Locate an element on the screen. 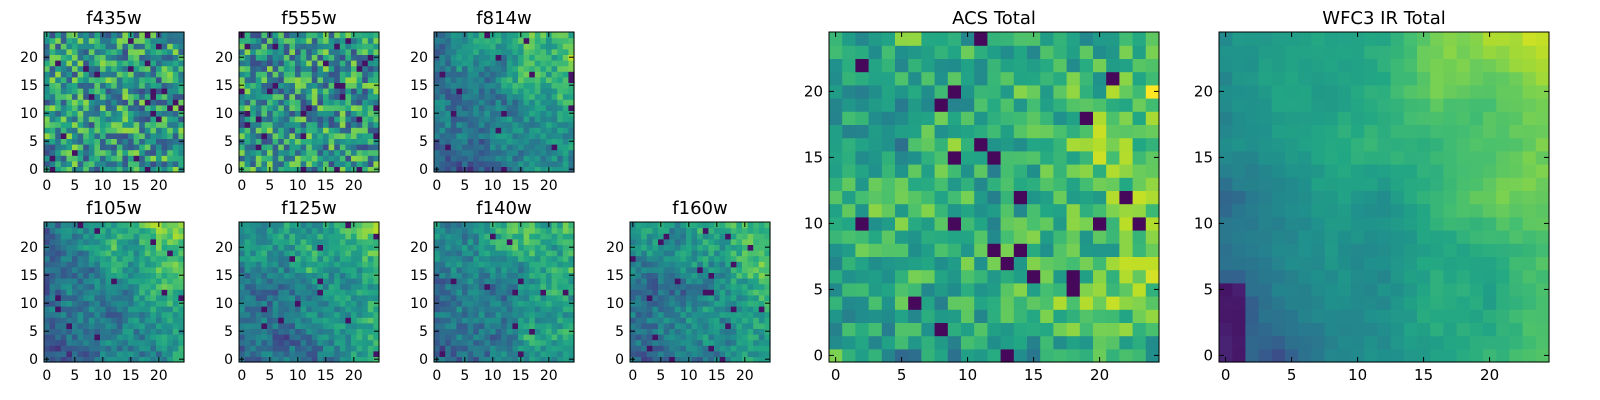  y-tick-label: 15 is located at coordinates (29, 86).